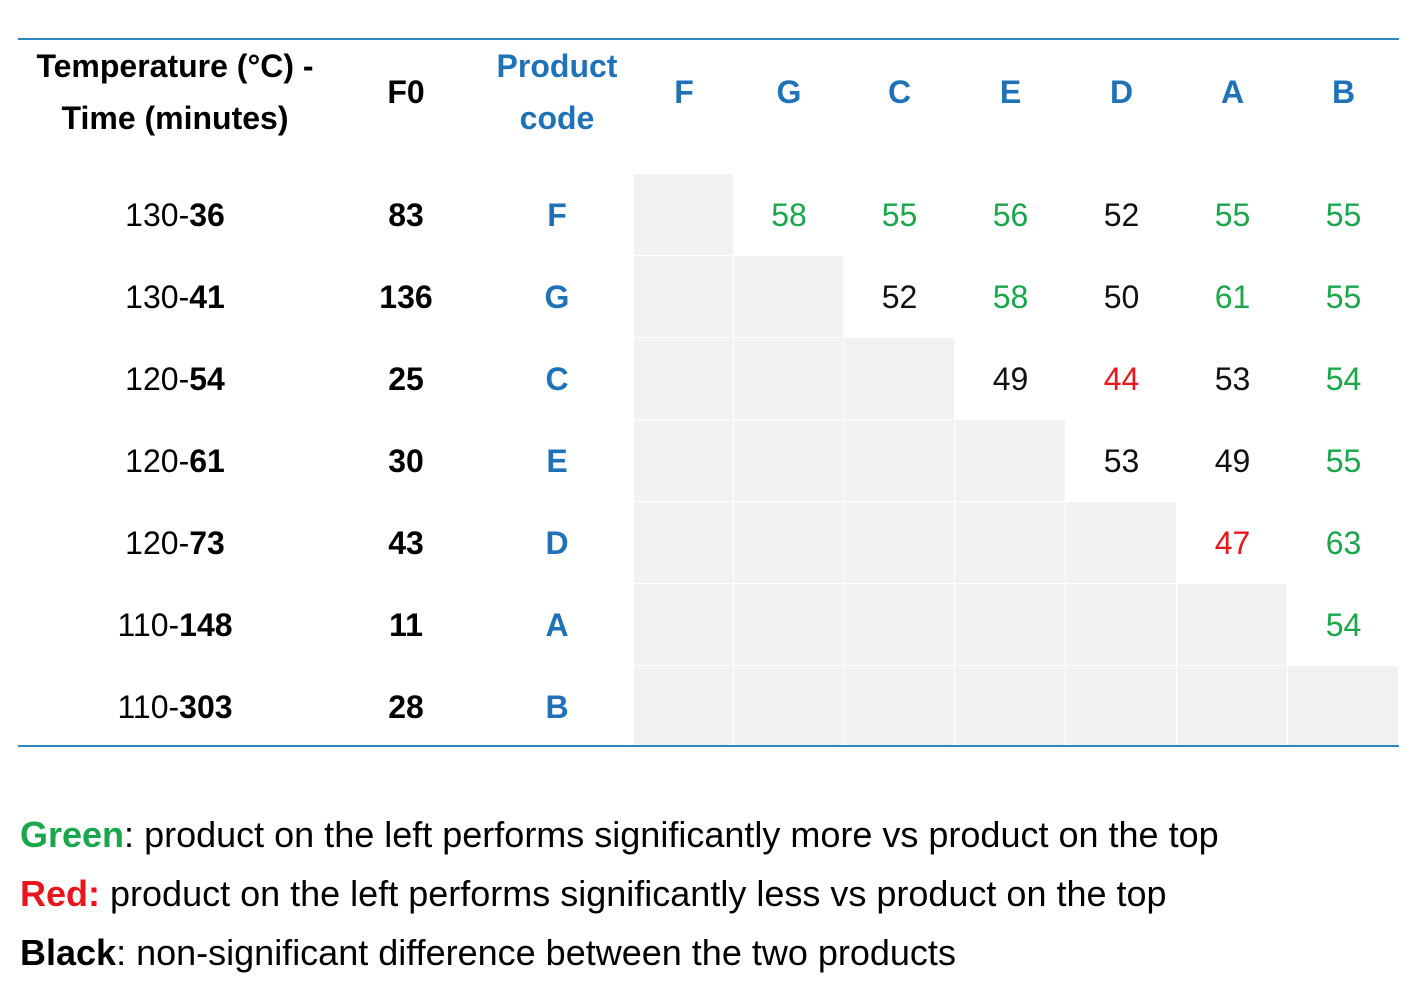 Image resolution: width=1421 pixels, height=982 pixels. I want to click on column-header-a: A, so click(1232, 92).